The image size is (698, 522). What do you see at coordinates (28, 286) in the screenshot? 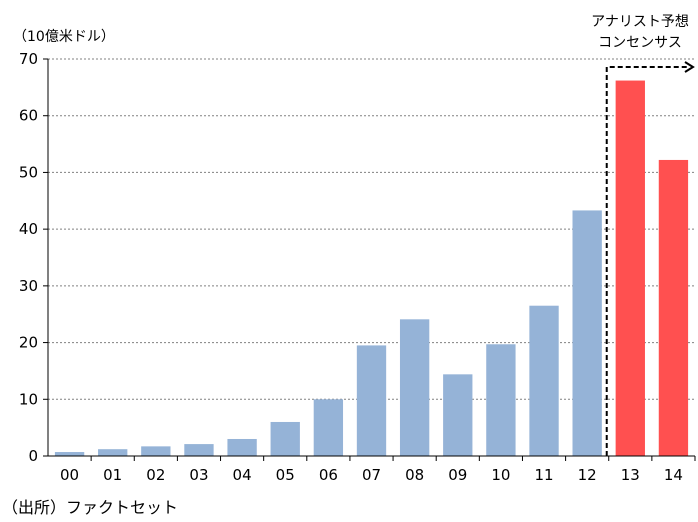
I see `y-tick-label: 30` at bounding box center [28, 286].